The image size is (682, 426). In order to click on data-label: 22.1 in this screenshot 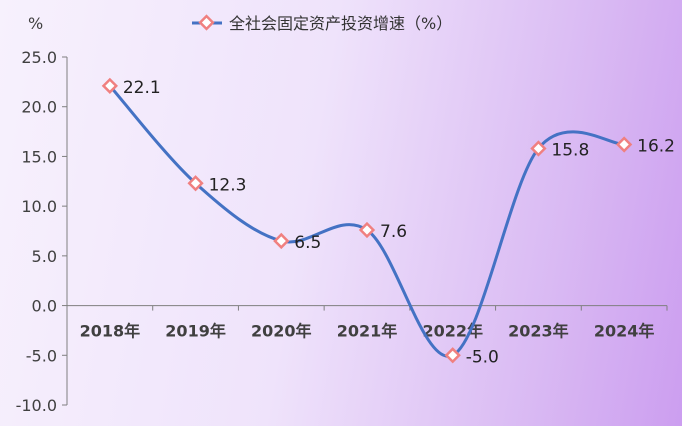, I will do `click(142, 88)`.